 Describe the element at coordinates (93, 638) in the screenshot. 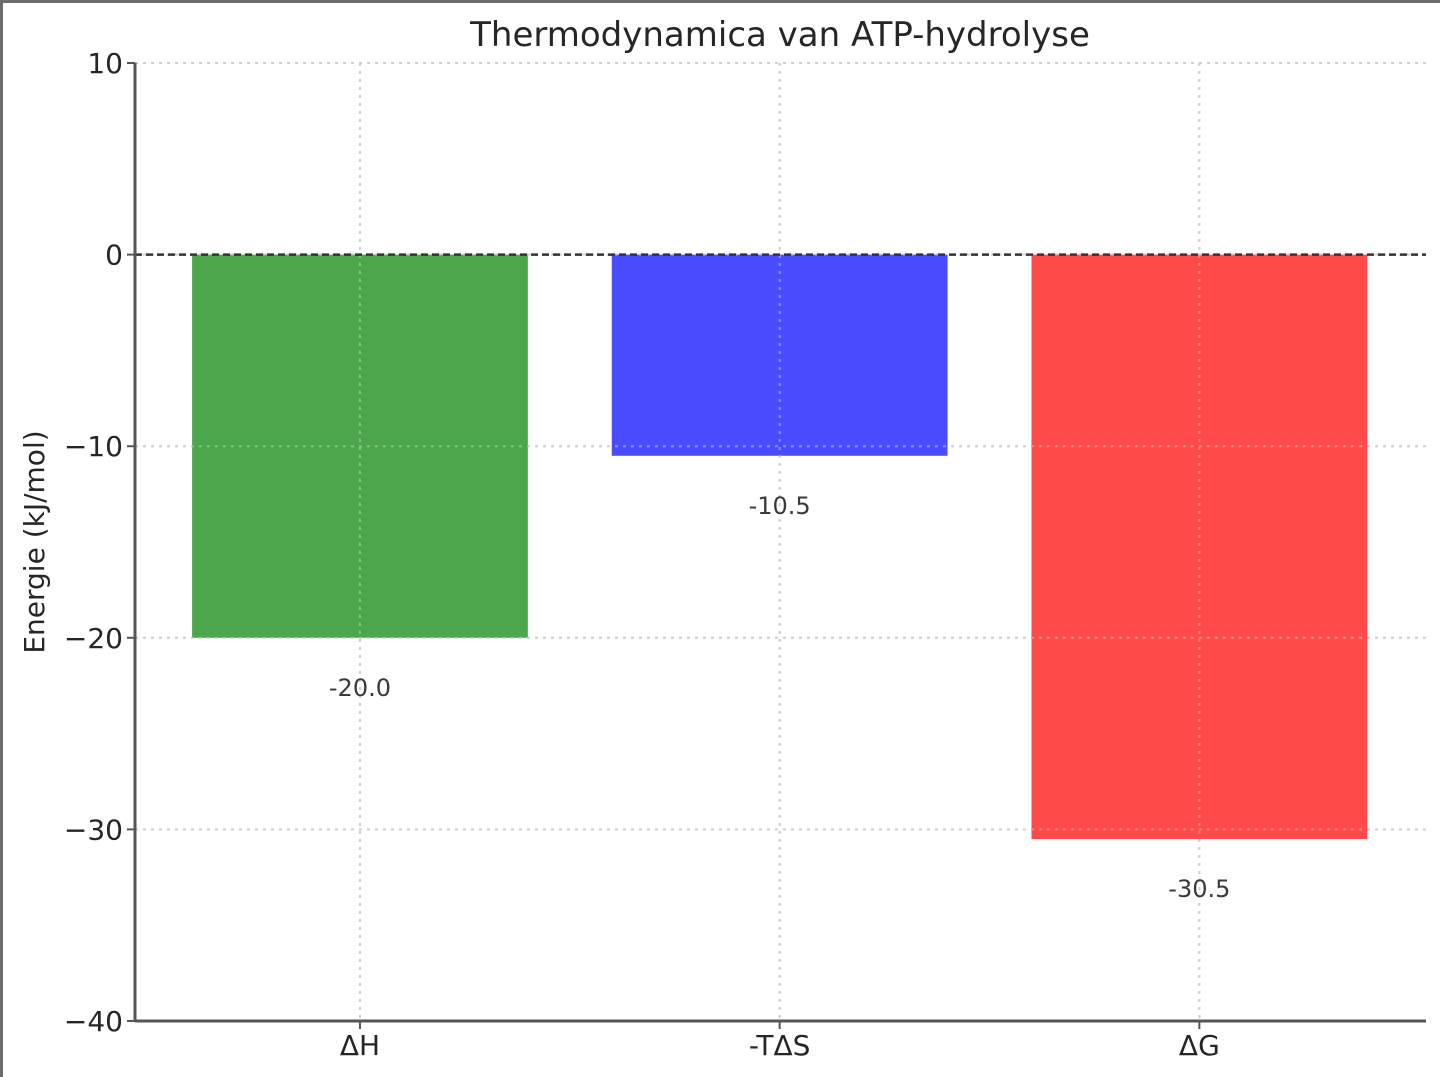

I see `y-tick-label: −20` at that location.